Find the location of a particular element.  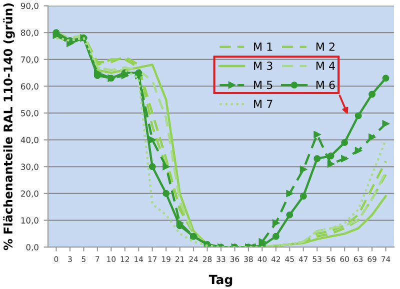

legend-label: M 3 is located at coordinates (263, 66).